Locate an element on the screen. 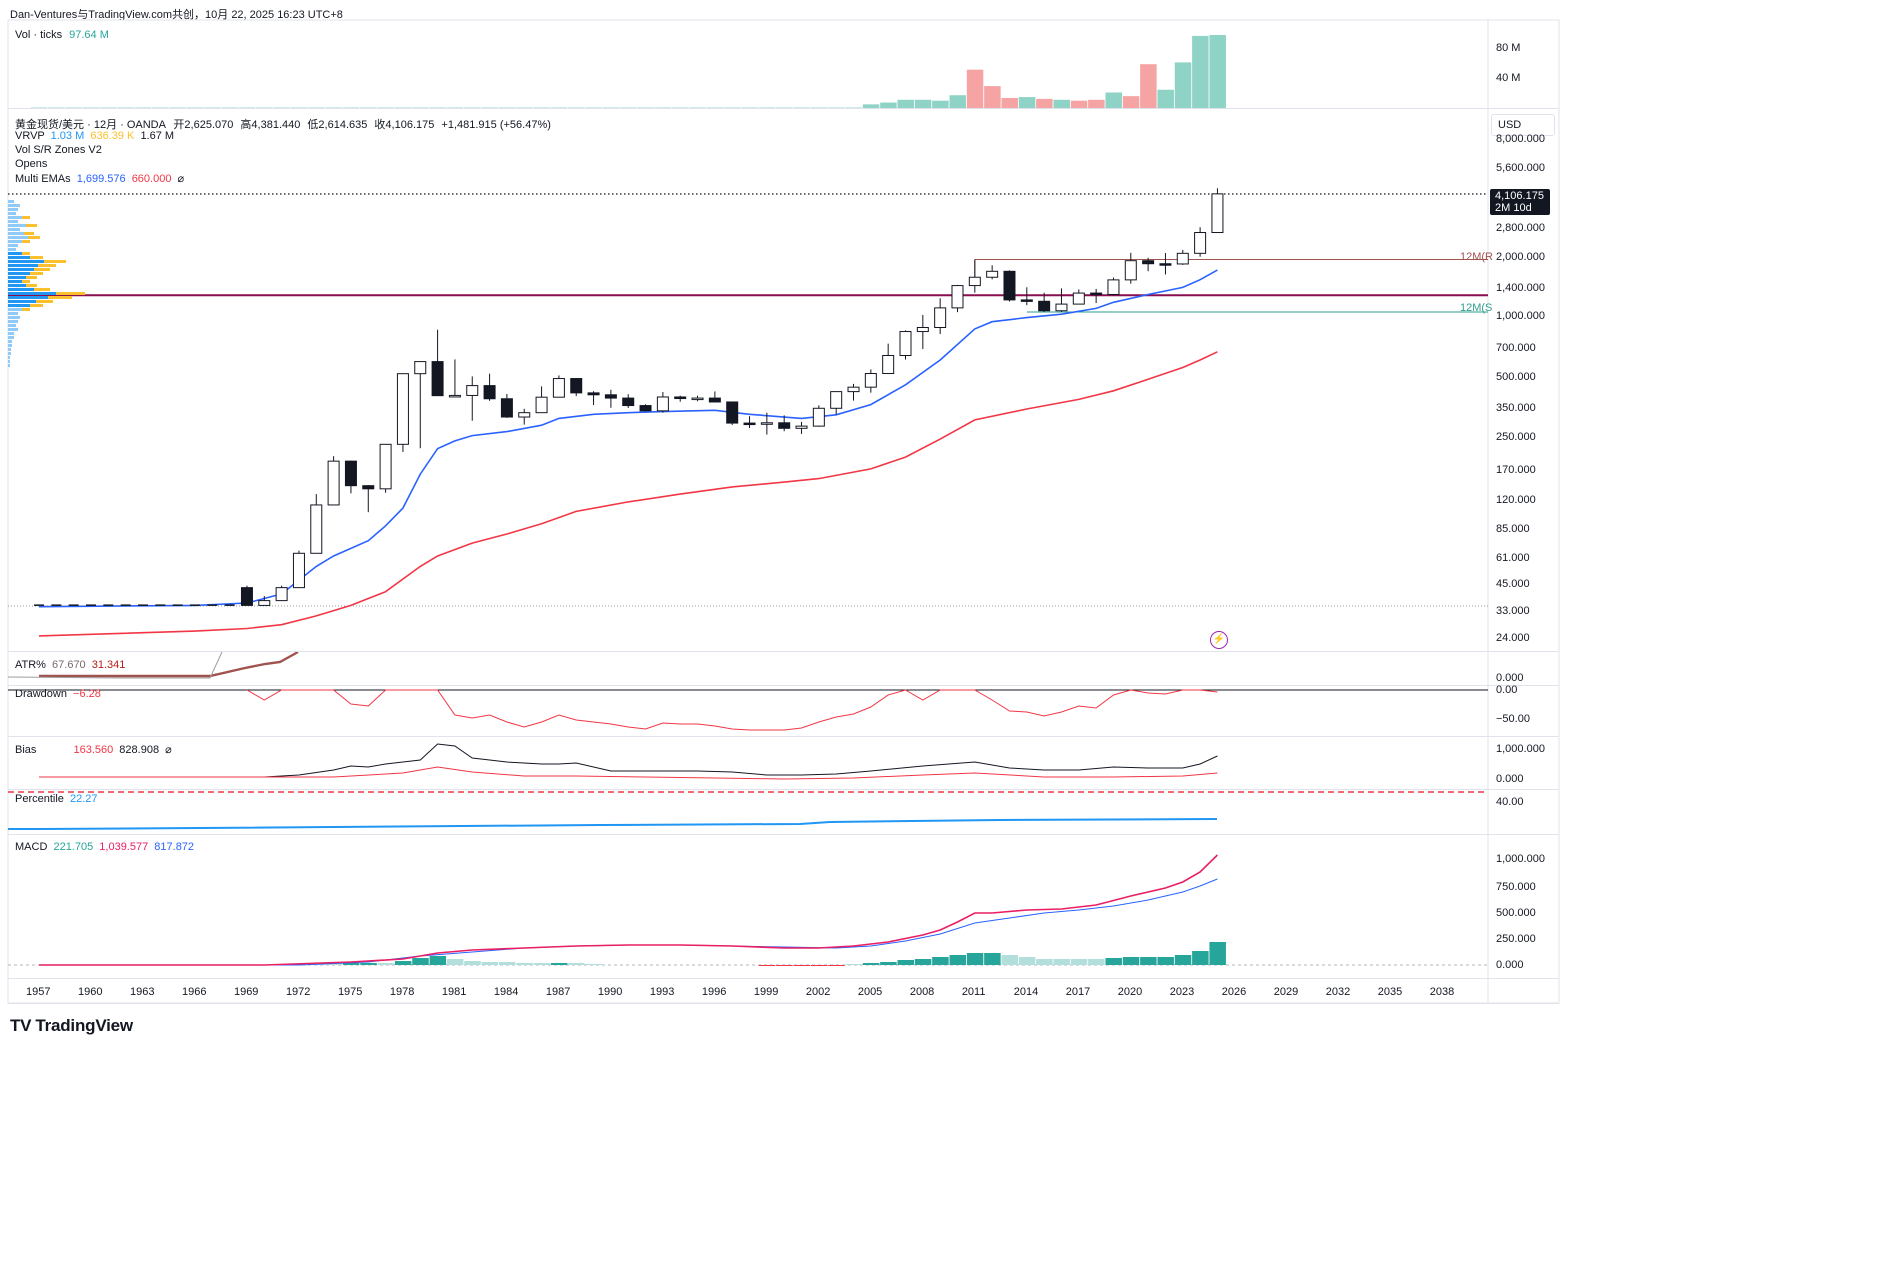 Image resolution: width=1883 pixels, height=1264 pixels. vrvp-value-2: 636.39 K is located at coordinates (112, 136).